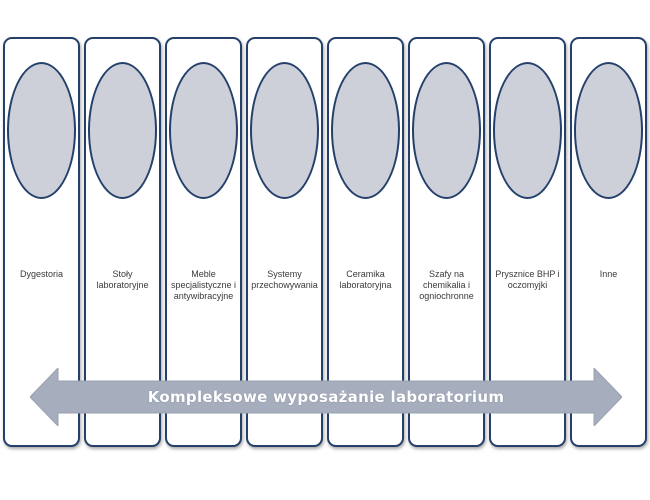 Image resolution: width=650 pixels, height=500 pixels. Describe the element at coordinates (608, 274) in the screenshot. I see `column-label: Inne` at that location.